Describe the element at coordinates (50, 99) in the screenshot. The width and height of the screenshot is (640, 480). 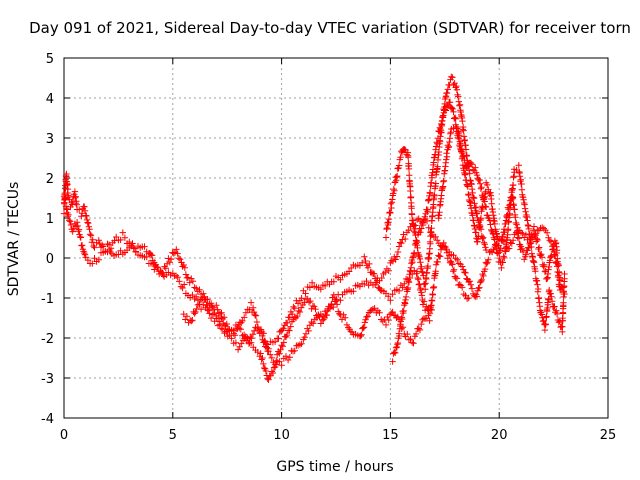
I see `y-tick-label: 4` at that location.